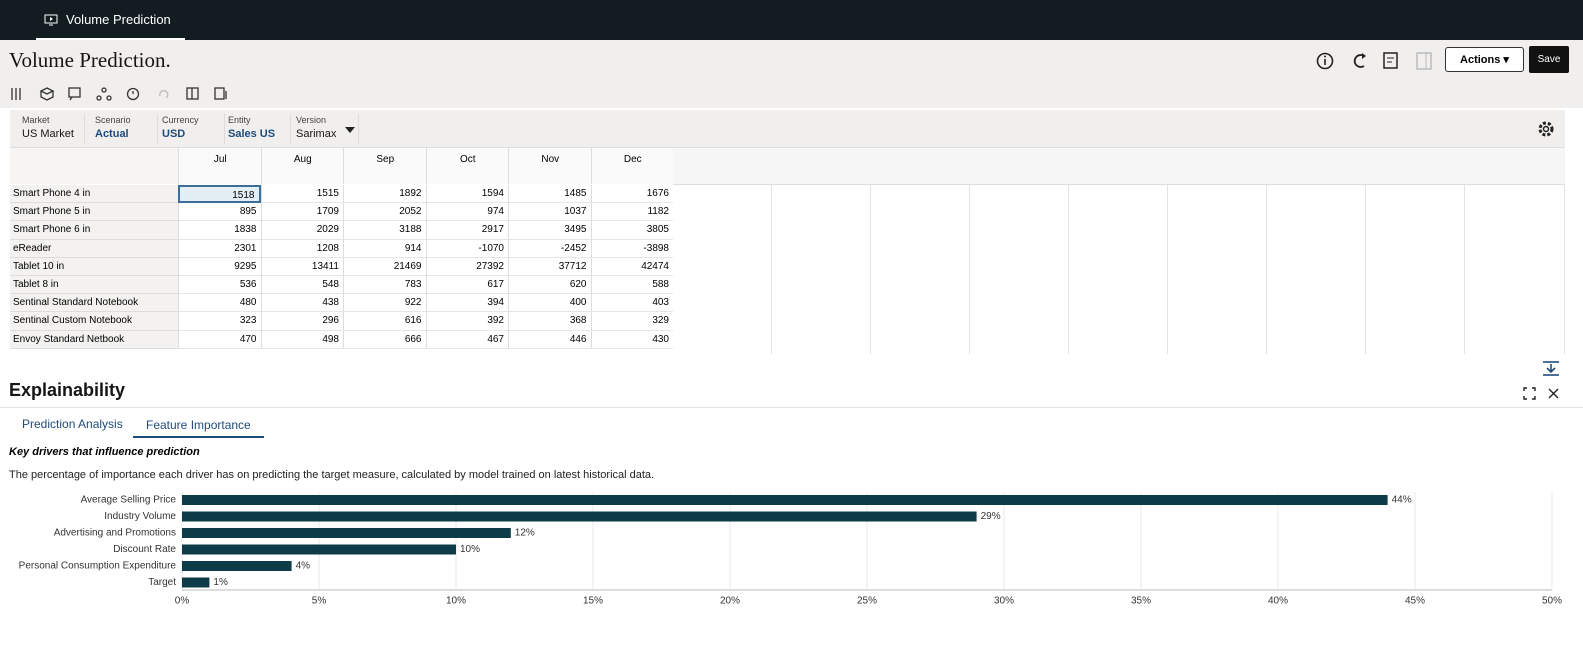 The height and width of the screenshot is (658, 1583). What do you see at coordinates (632, 166) in the screenshot?
I see `column-header: Dec` at bounding box center [632, 166].